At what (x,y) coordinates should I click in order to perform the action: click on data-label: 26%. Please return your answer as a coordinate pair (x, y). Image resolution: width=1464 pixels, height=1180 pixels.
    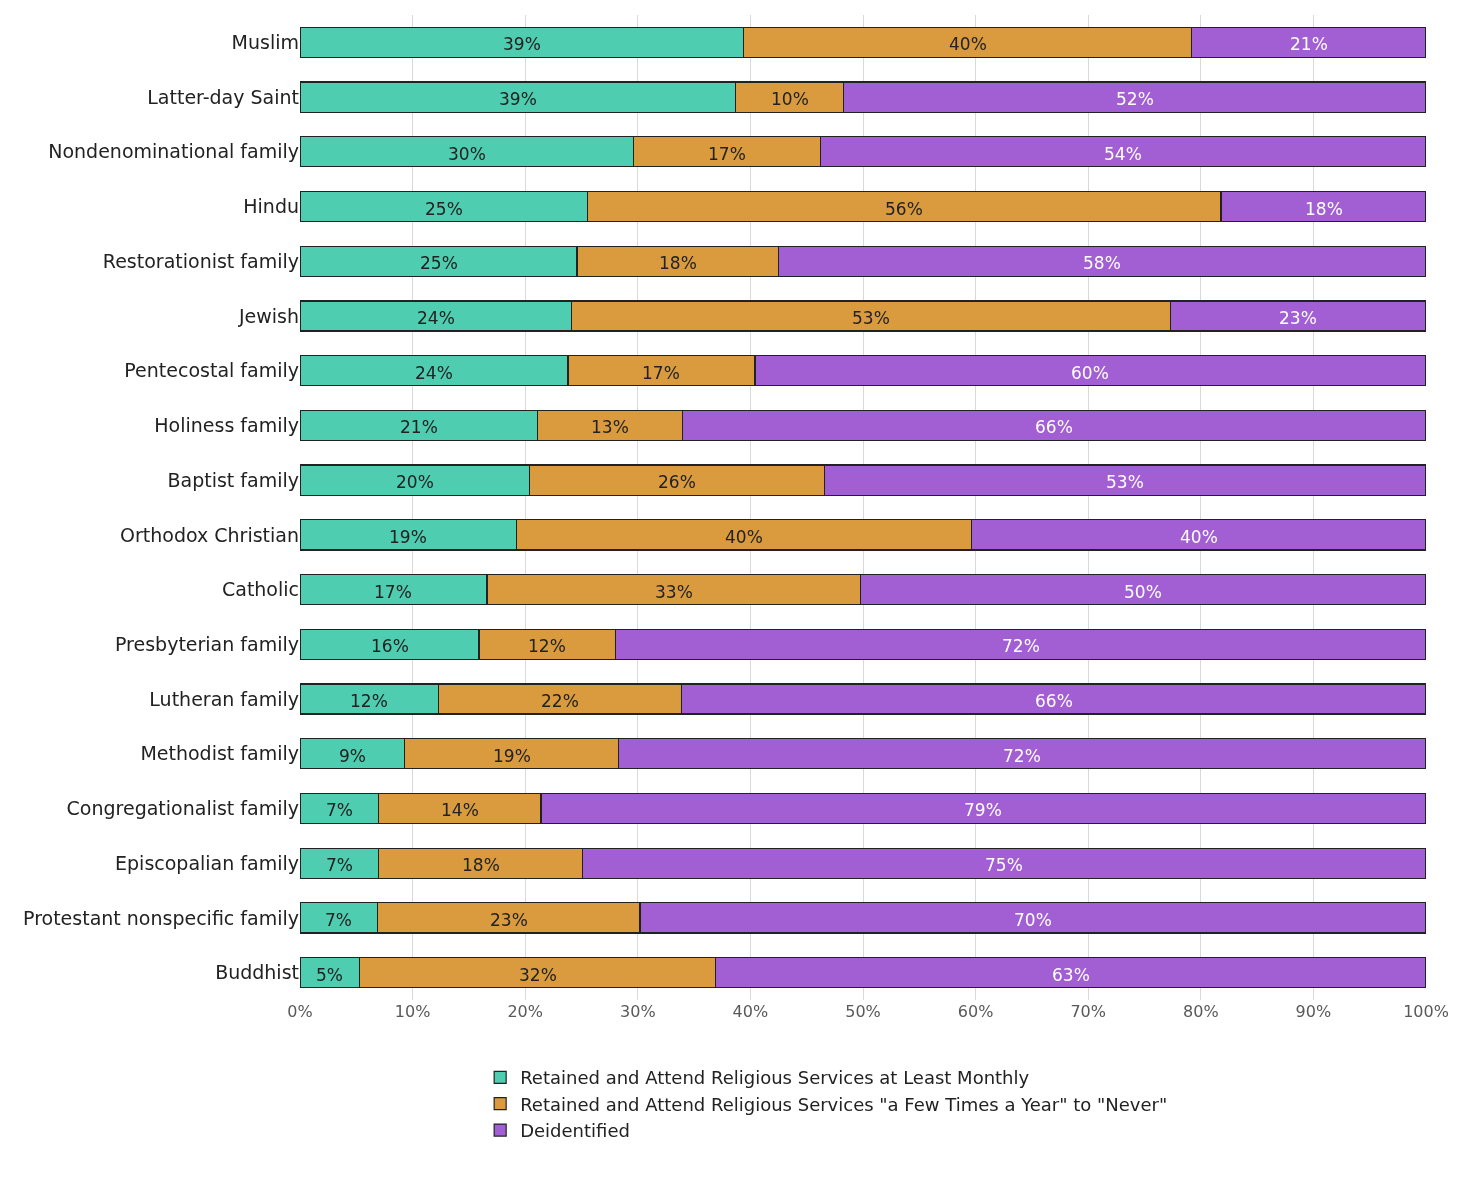
    Looking at the image, I should click on (677, 482).